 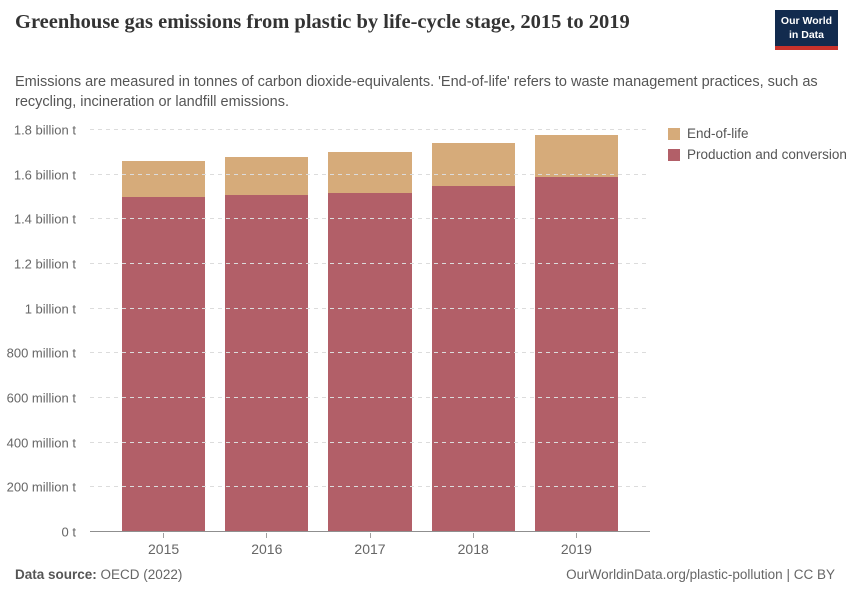 I want to click on x-axis-labels: 2015 2016 2017 2018 2019, so click(x=370, y=545).